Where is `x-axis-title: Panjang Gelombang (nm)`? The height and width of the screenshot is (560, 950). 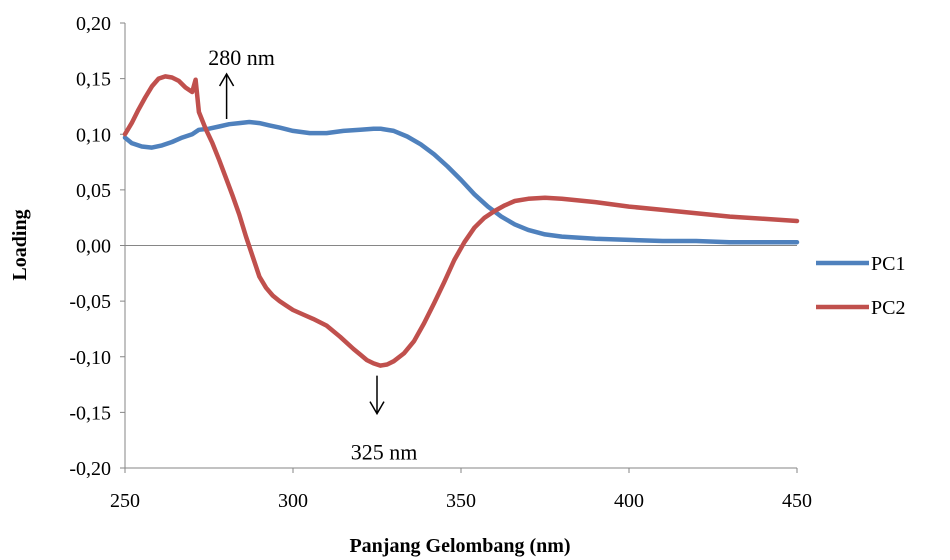 x-axis-title: Panjang Gelombang (nm) is located at coordinates (459, 546).